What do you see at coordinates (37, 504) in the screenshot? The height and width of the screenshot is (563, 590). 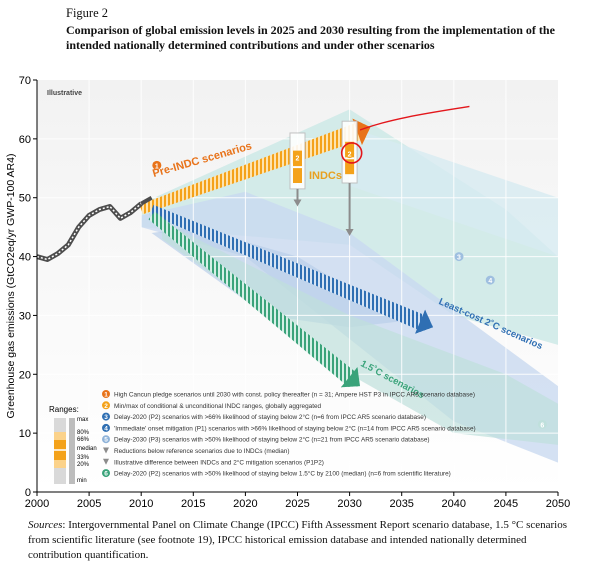 I see `x-tick-label: 2000` at bounding box center [37, 504].